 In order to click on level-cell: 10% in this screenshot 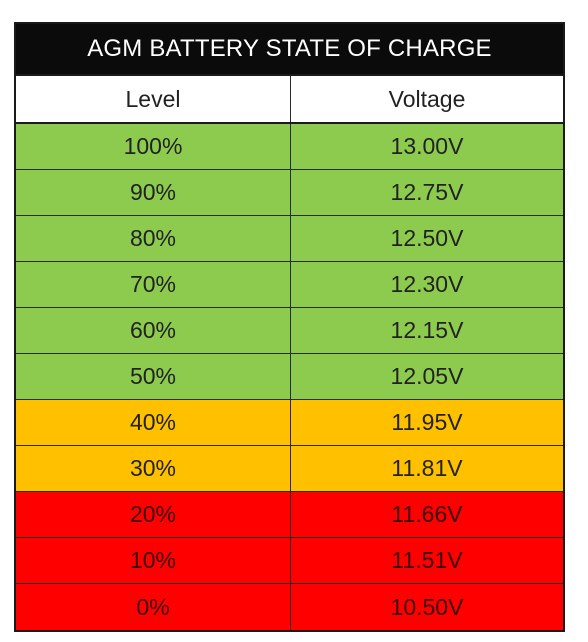, I will do `click(153, 560)`.